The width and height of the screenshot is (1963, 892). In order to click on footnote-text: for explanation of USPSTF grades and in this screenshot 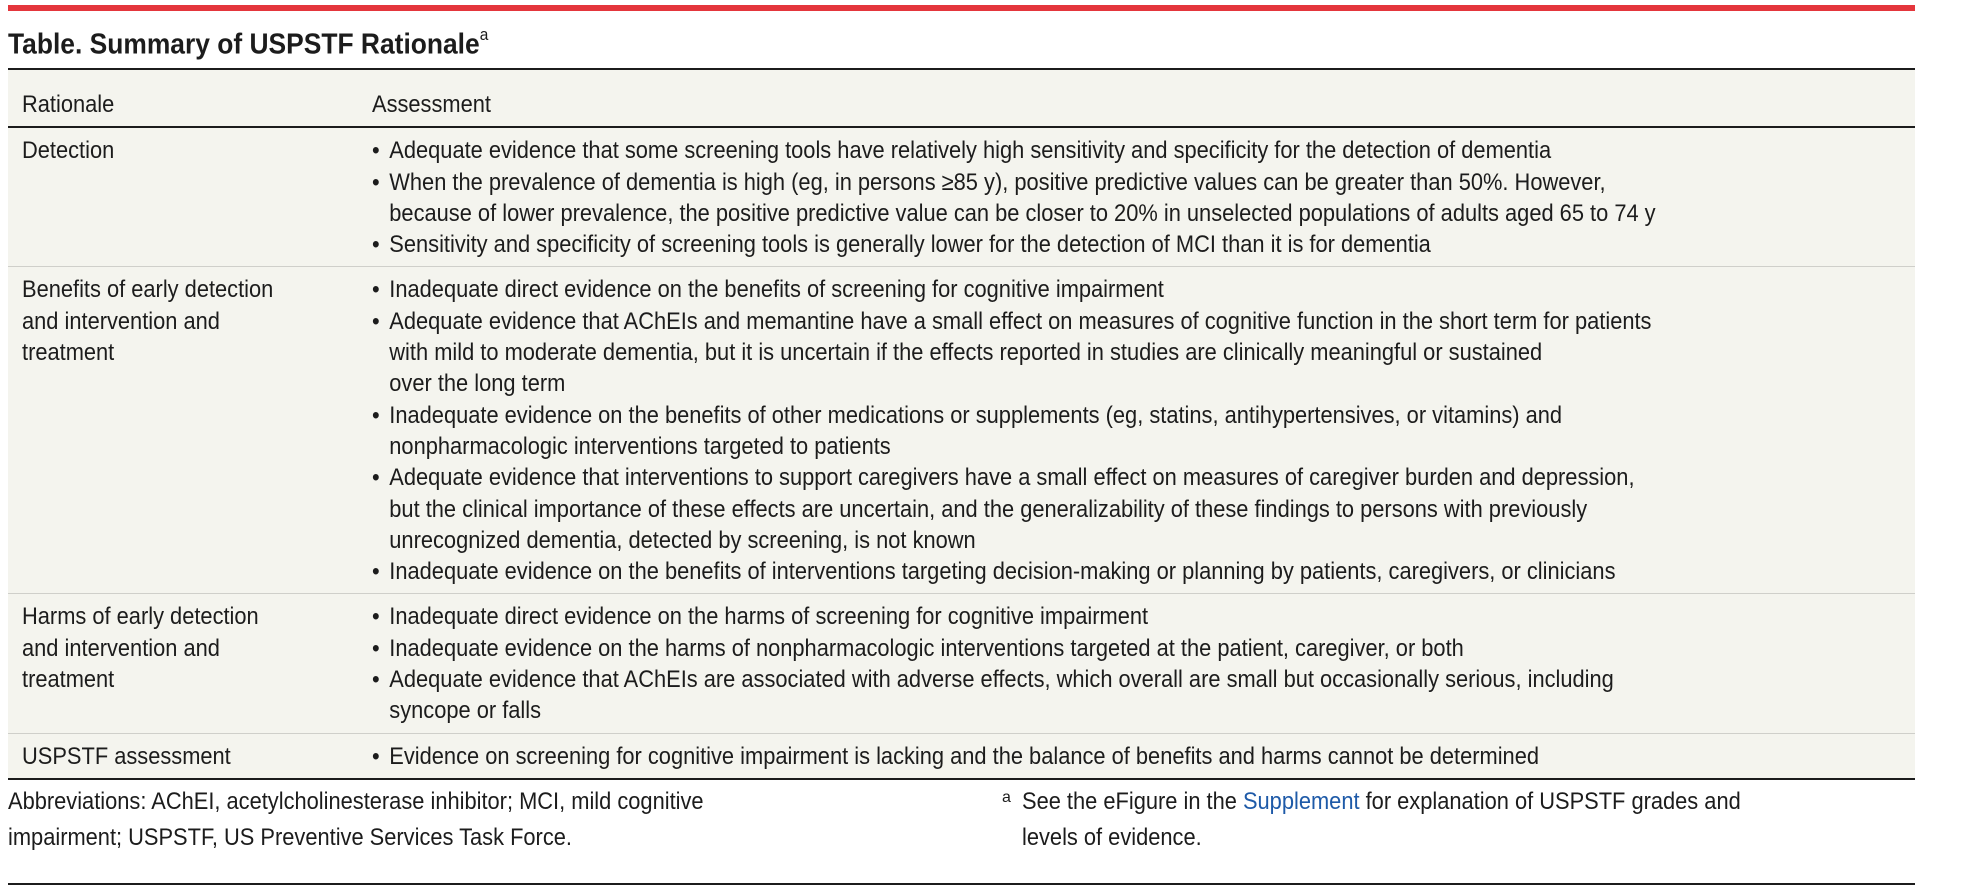, I will do `click(1550, 801)`.